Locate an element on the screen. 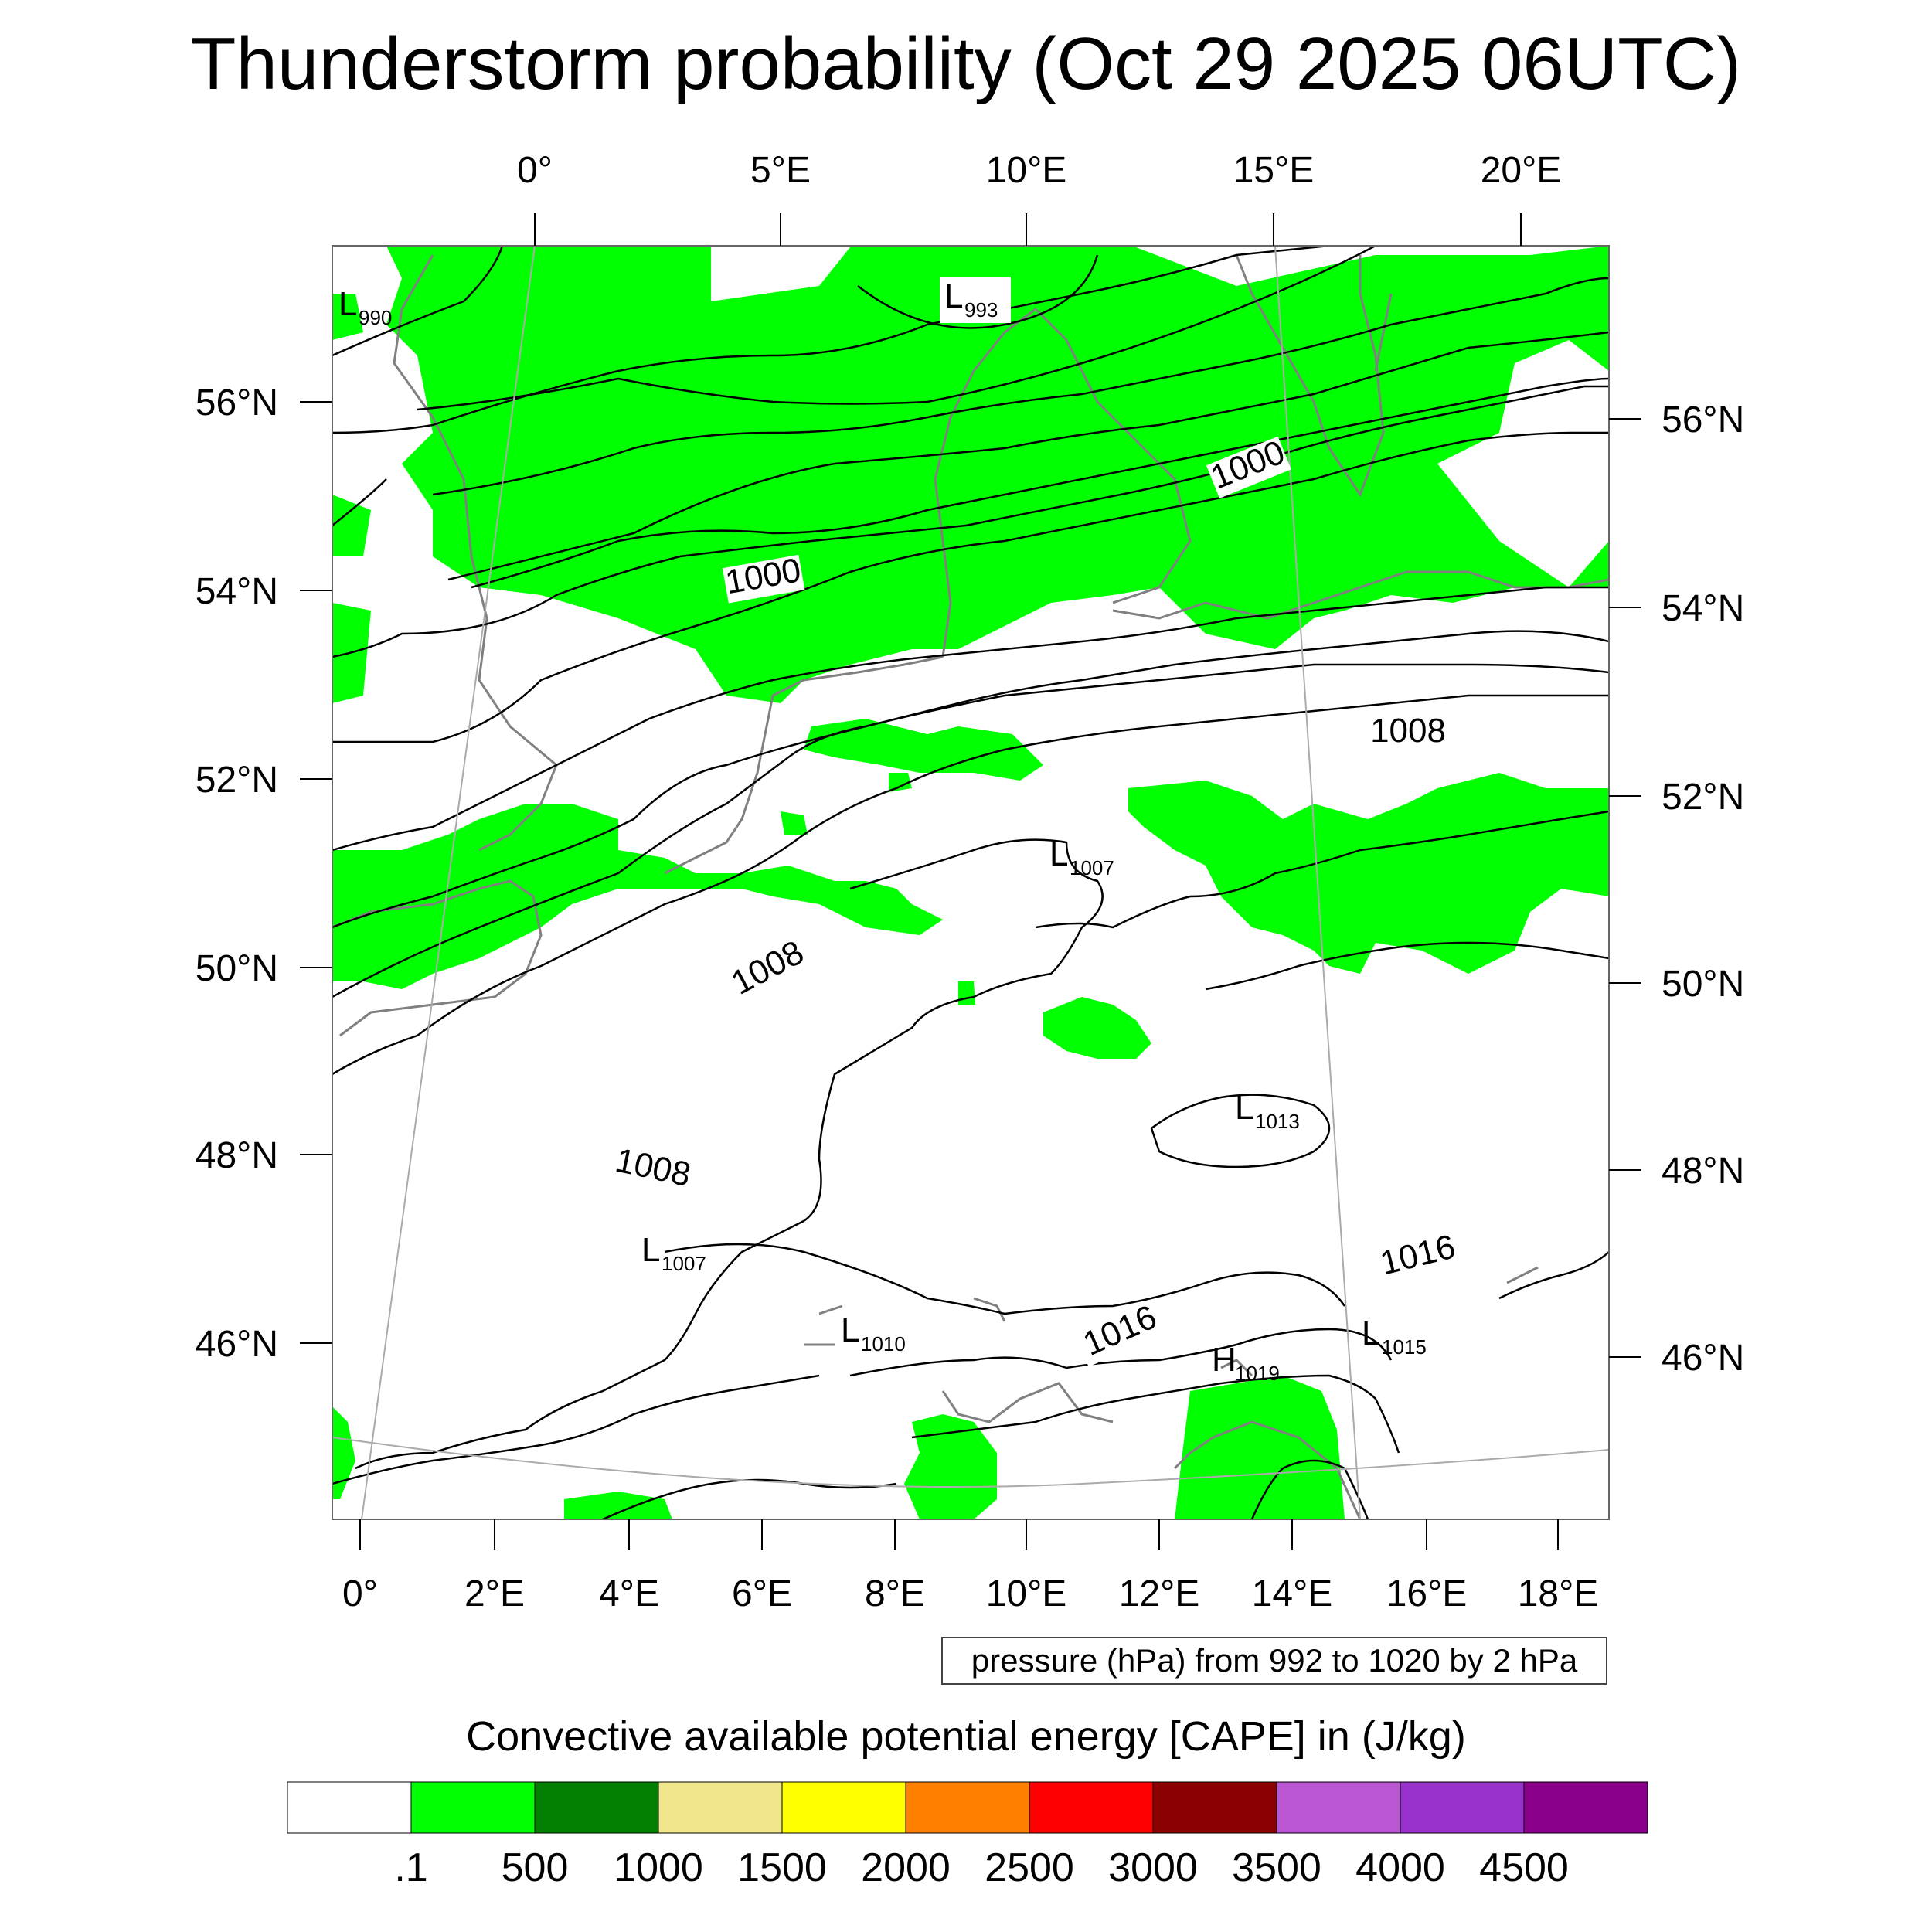 This screenshot has height=1932, width=1932. pressure-center-value: 1013 is located at coordinates (1277, 1121).